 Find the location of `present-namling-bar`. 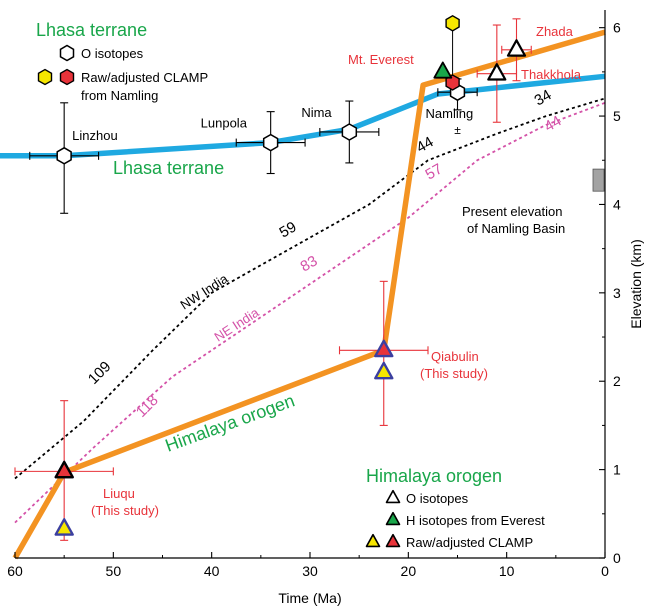

present-namling-bar is located at coordinates (598, 180).